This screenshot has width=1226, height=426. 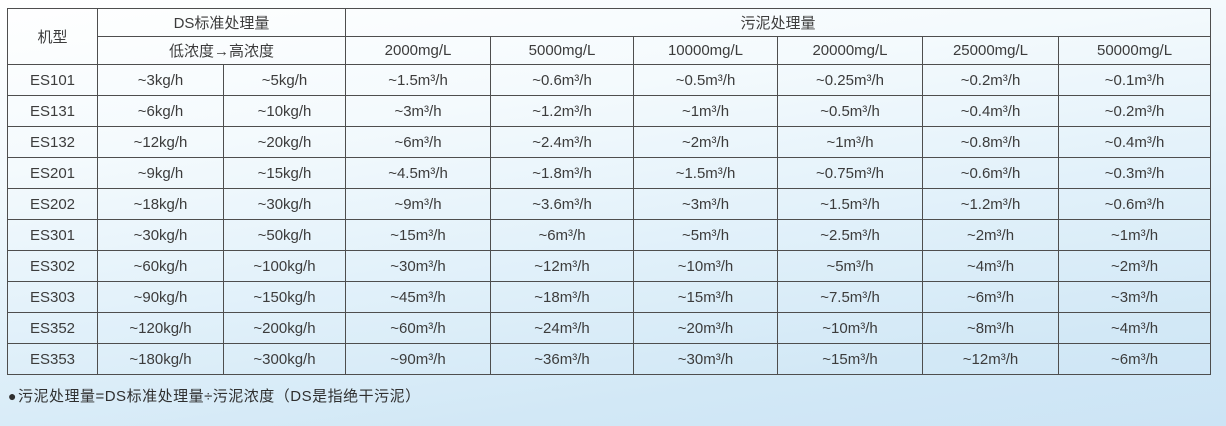 I want to click on ds-capacity-cell: ~12kg/h, so click(x=160, y=142).